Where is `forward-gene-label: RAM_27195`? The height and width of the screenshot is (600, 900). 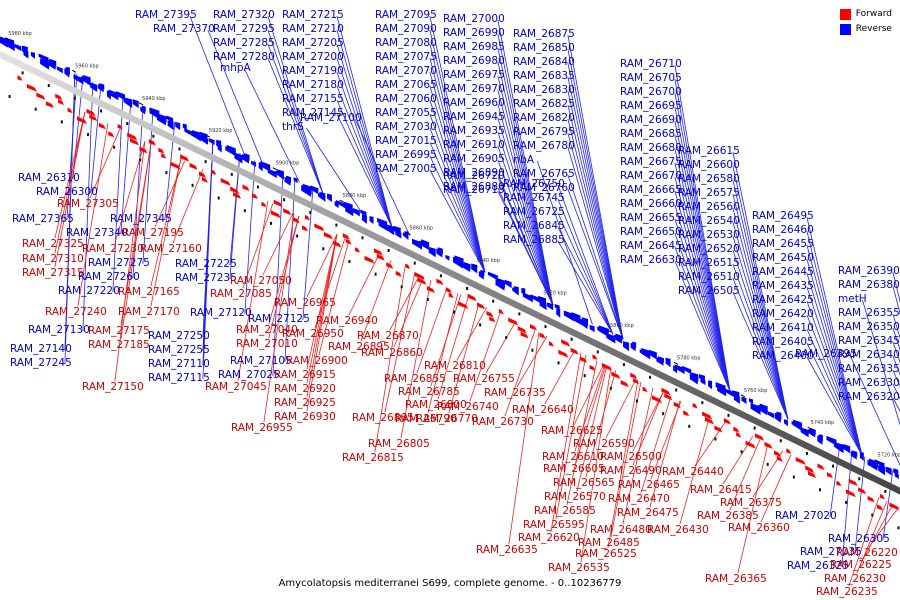 forward-gene-label: RAM_27195 is located at coordinates (153, 233).